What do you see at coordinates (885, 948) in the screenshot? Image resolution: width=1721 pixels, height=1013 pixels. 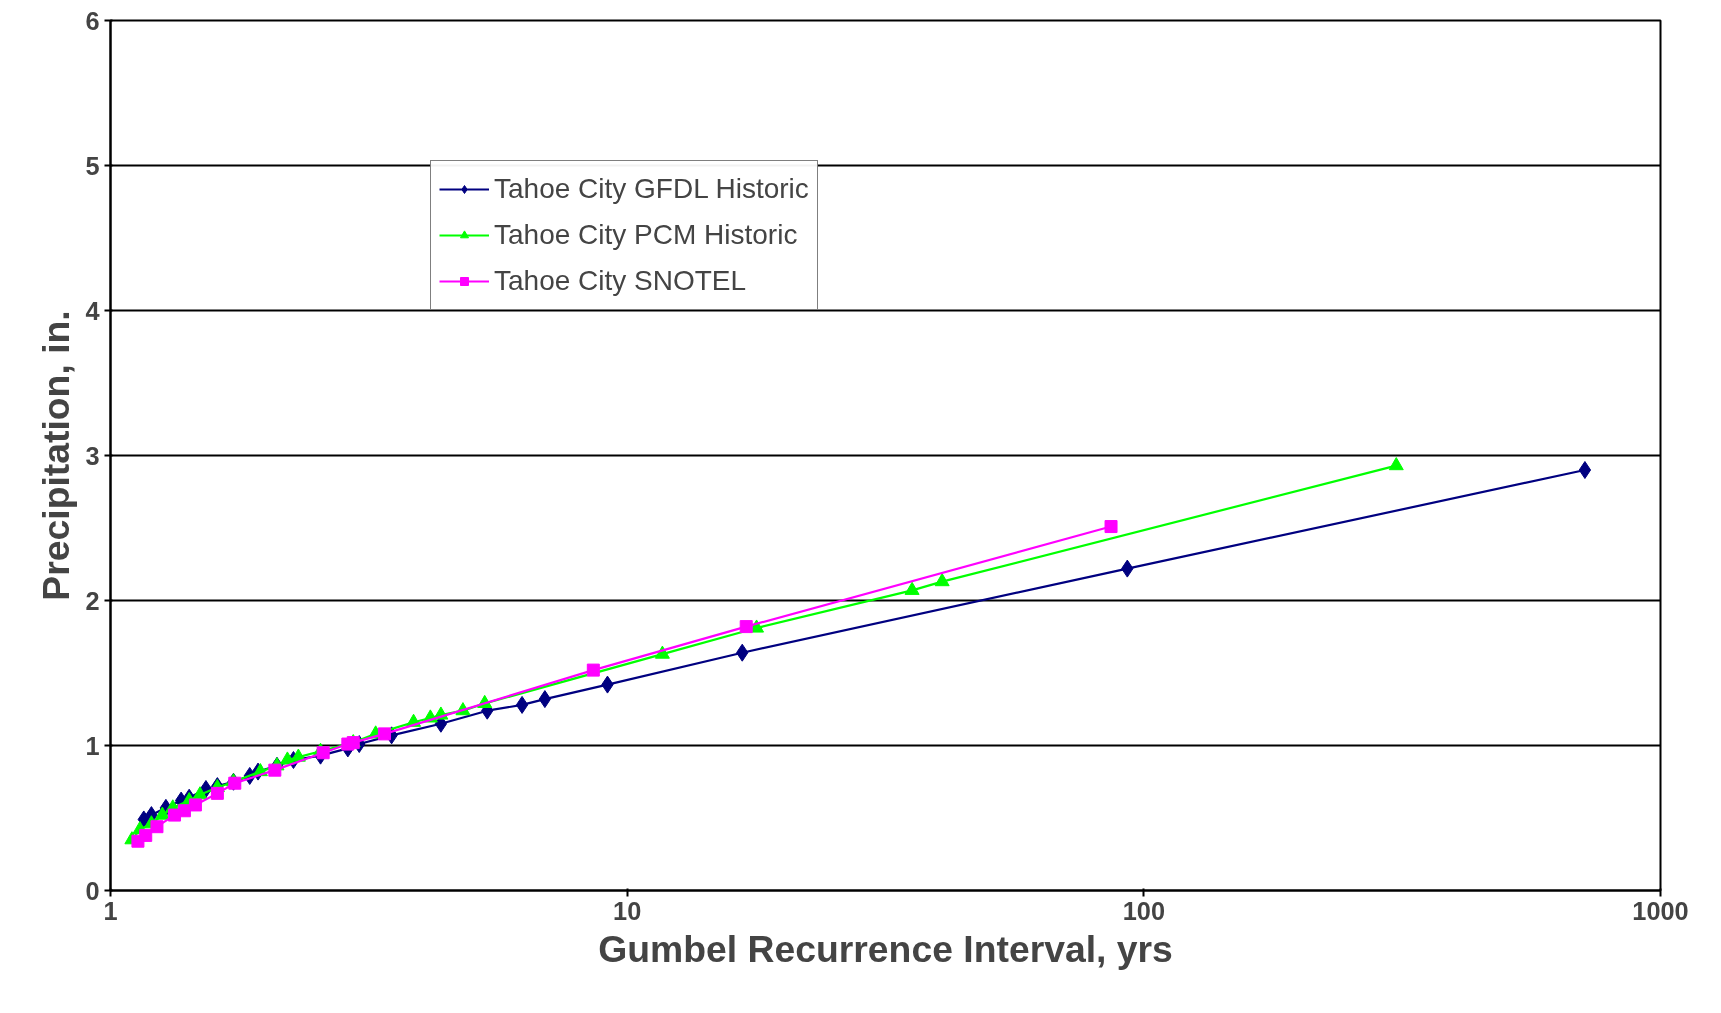 I see `x-axis-title: Gumbel Recurrence Interval, yrs` at bounding box center [885, 948].